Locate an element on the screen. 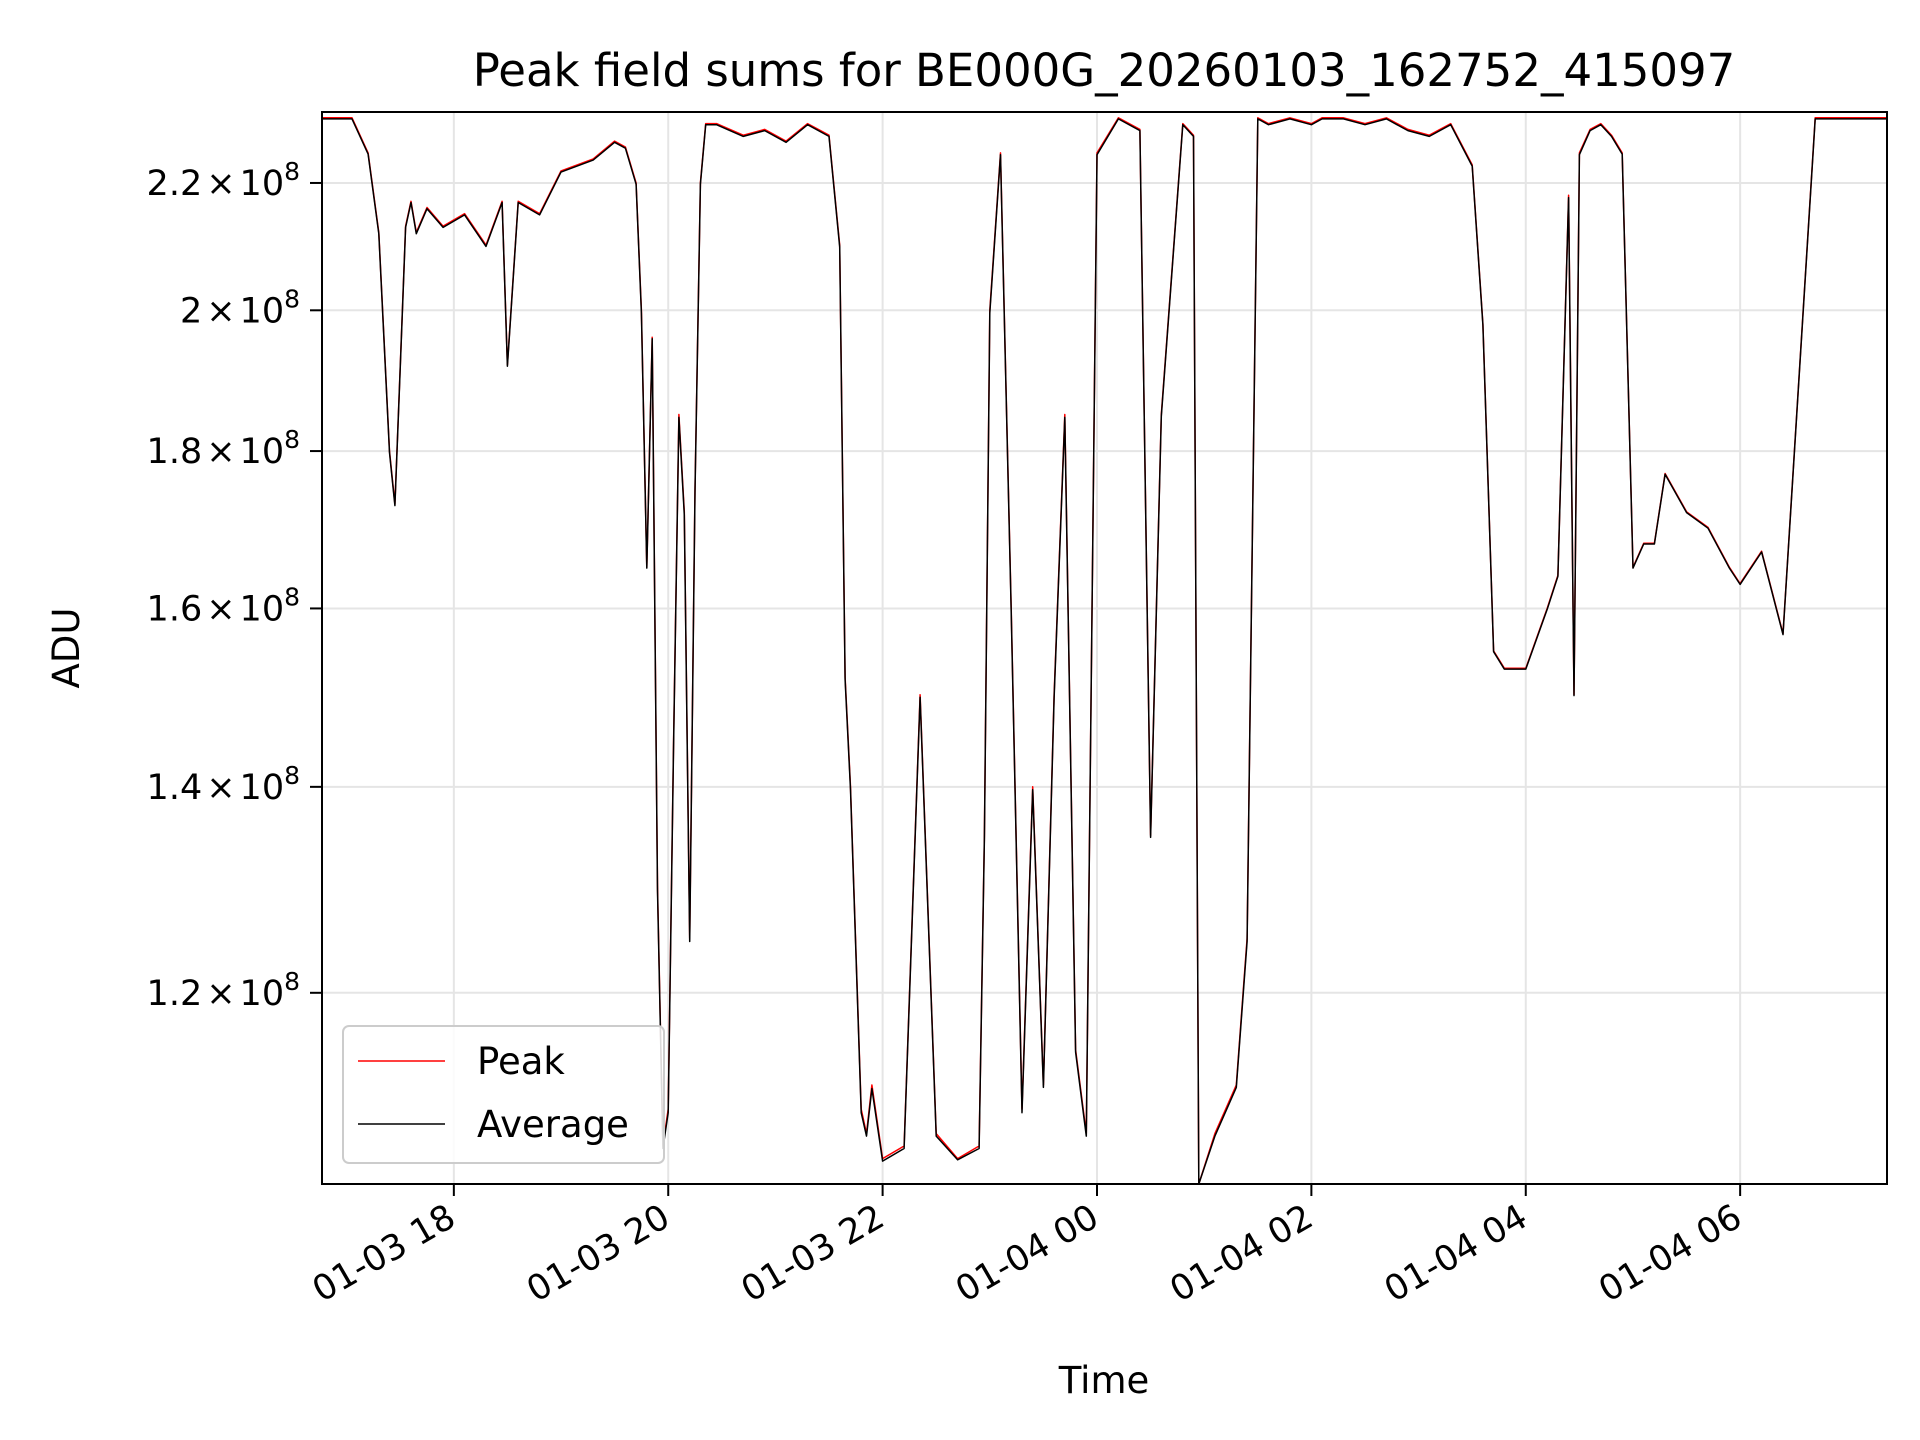 The image size is (1920, 1440). y-axis: 1.2 × 108 1.4 × 108 1.6 × 108 1.8 × 108 2 × 108 2.2 × 108 is located at coordinates (234, 585).